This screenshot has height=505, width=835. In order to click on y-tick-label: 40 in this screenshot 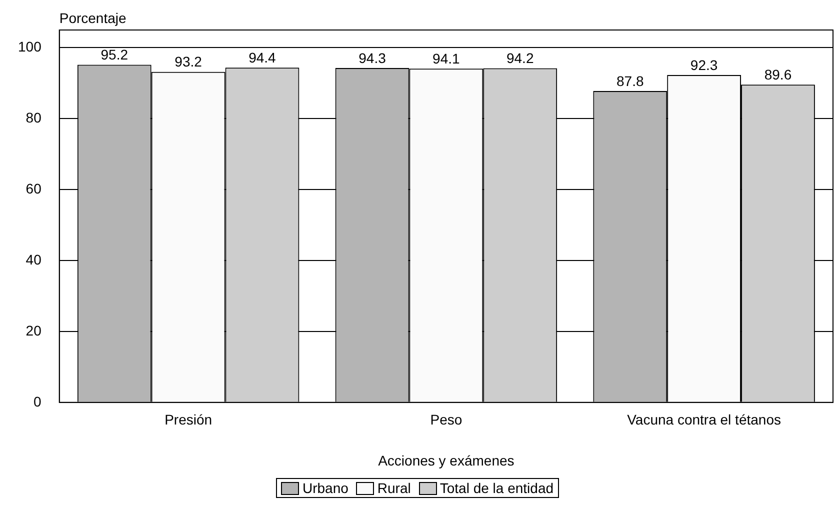, I will do `click(34, 259)`.